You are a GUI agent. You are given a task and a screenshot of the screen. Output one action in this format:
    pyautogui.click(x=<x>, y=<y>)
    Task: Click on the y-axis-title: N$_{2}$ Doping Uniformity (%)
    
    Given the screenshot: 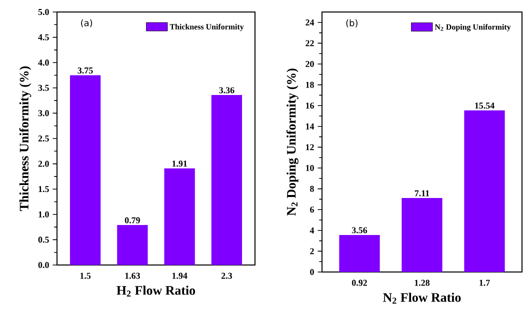 What is the action you would take?
    pyautogui.click(x=292, y=142)
    